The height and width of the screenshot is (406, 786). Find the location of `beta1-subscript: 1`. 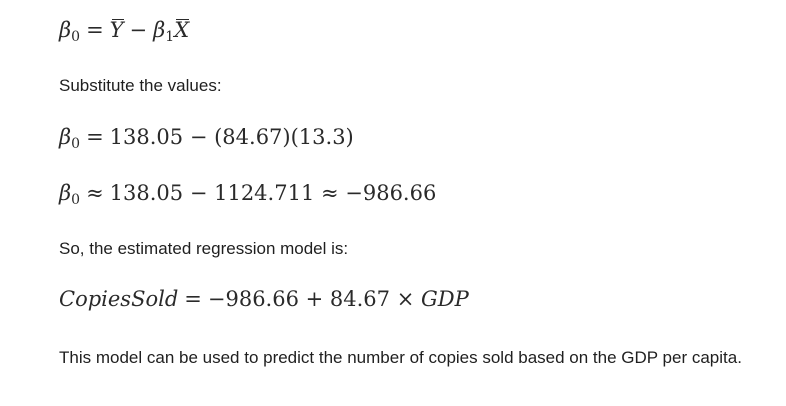

beta1-subscript: 1 is located at coordinates (170, 37).